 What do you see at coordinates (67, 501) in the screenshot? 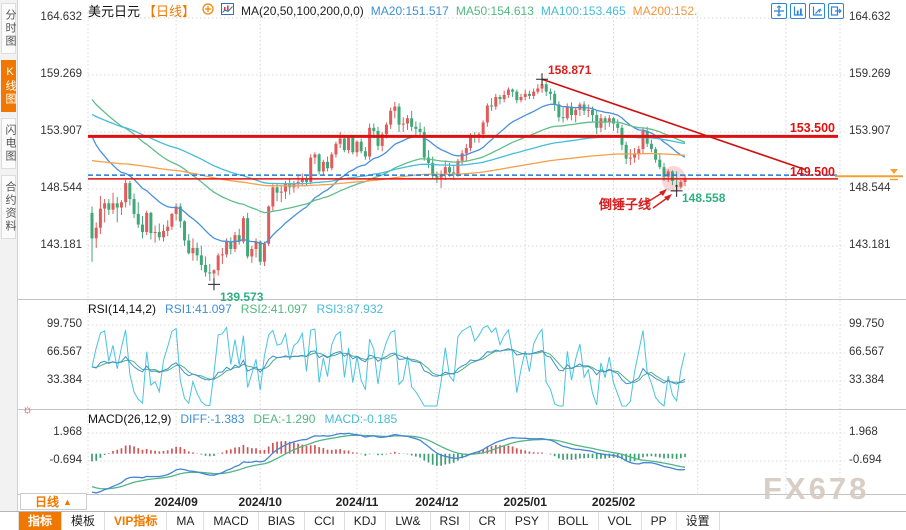
I see `chevron-up-icon: ▲` at bounding box center [67, 501].